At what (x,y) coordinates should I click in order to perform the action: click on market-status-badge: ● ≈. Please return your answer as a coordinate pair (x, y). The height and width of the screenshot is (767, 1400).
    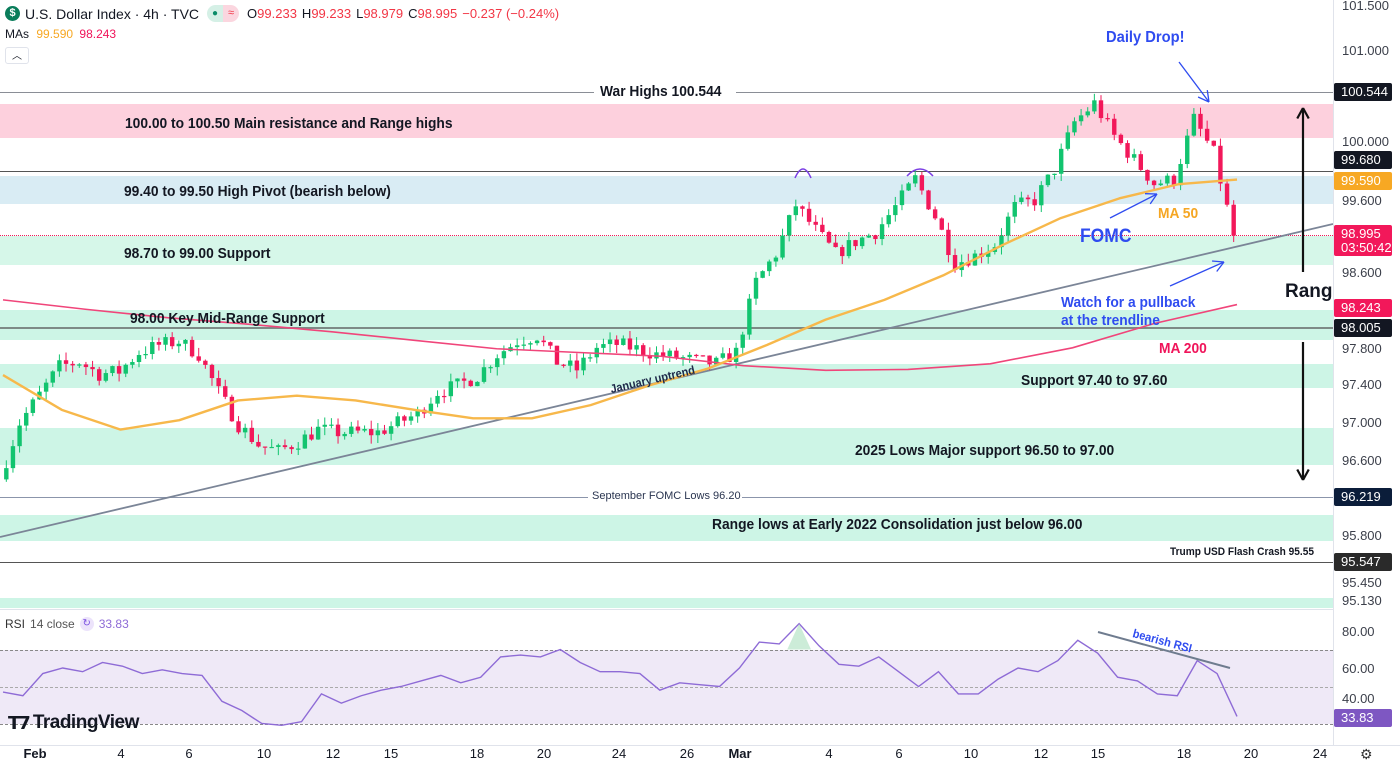
    Looking at the image, I should click on (223, 13).